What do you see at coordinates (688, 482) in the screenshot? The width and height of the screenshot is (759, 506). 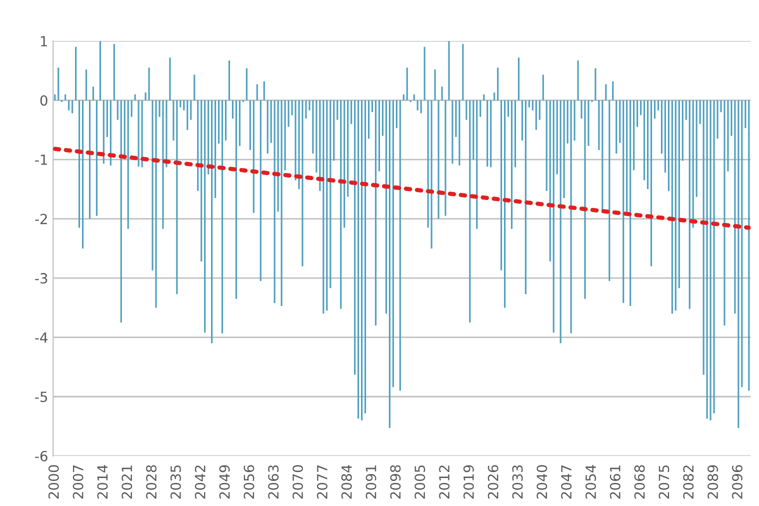 I see `x-tick-label: 2082` at bounding box center [688, 482].